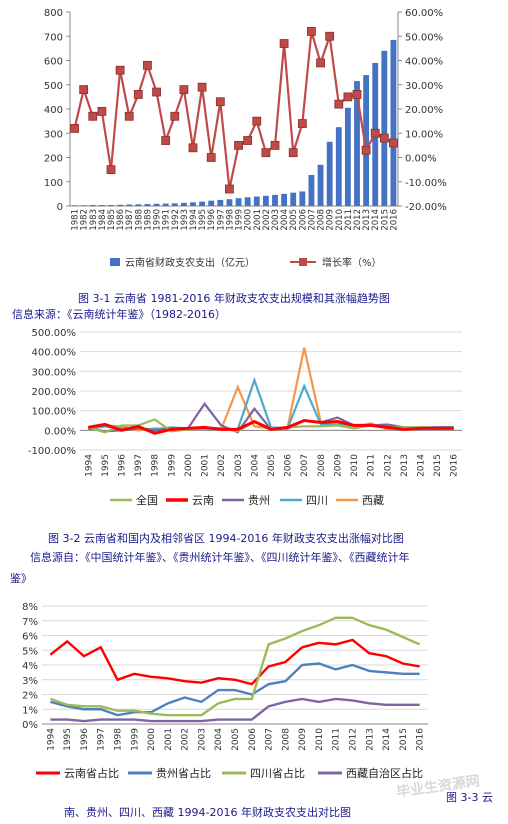 This screenshot has height=824, width=508. What do you see at coordinates (54, 353) in the screenshot?
I see `y-tick-label: 400.00%` at bounding box center [54, 353].